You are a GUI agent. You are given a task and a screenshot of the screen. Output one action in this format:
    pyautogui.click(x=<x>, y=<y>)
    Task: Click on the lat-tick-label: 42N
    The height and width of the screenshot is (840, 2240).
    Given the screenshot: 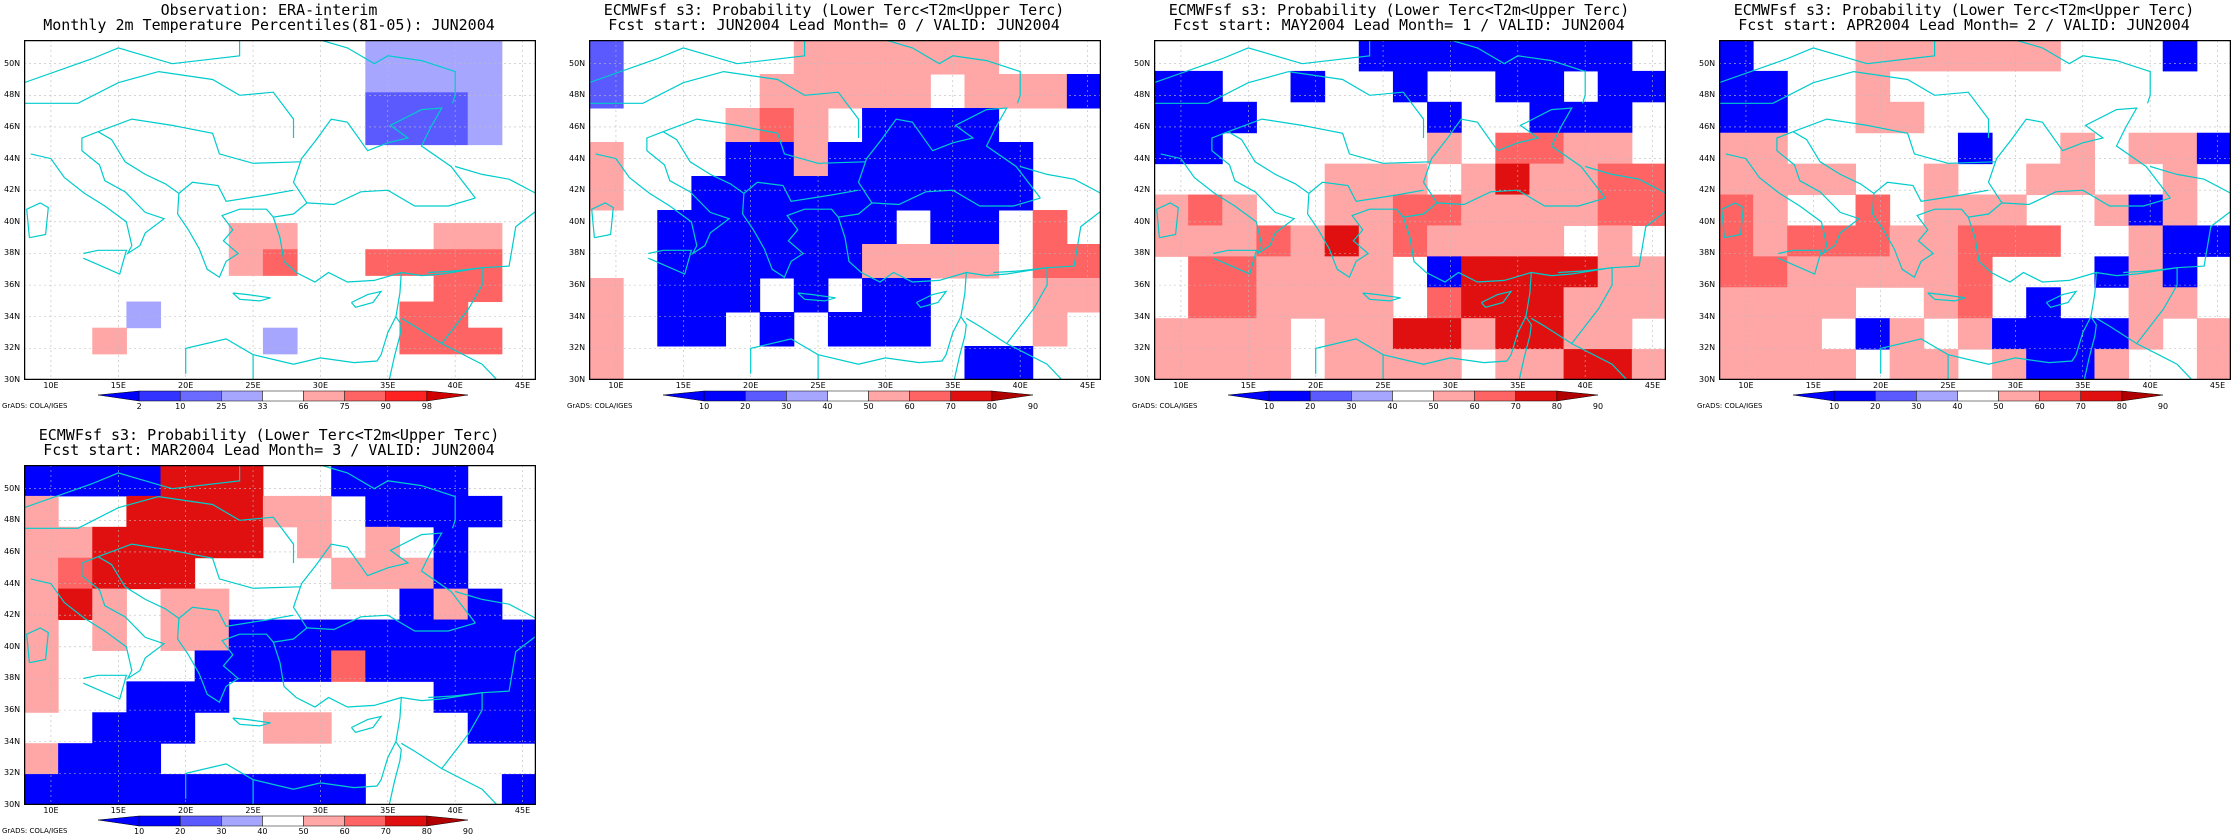 What is the action you would take?
    pyautogui.click(x=1142, y=190)
    